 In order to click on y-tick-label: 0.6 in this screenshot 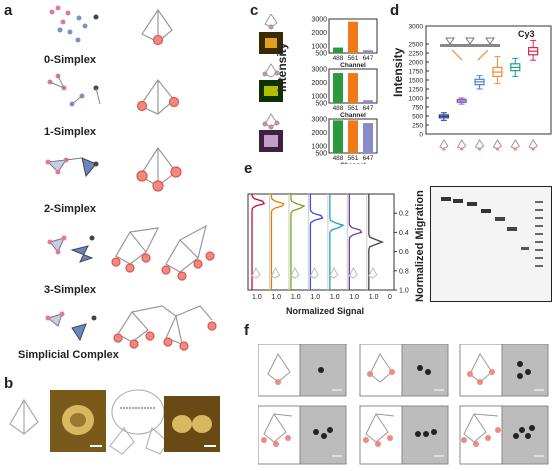, I will do `click(404, 252)`.